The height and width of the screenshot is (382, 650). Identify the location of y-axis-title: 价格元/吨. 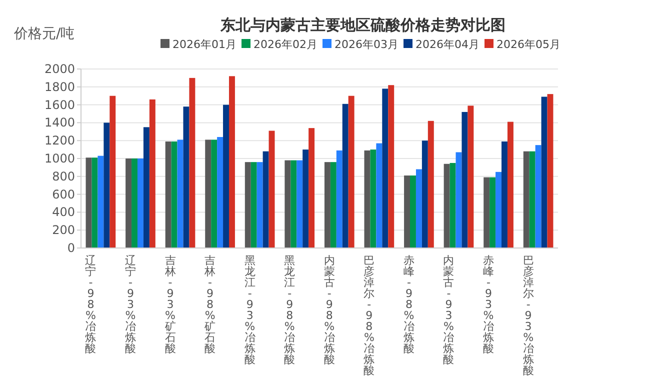
(44, 34).